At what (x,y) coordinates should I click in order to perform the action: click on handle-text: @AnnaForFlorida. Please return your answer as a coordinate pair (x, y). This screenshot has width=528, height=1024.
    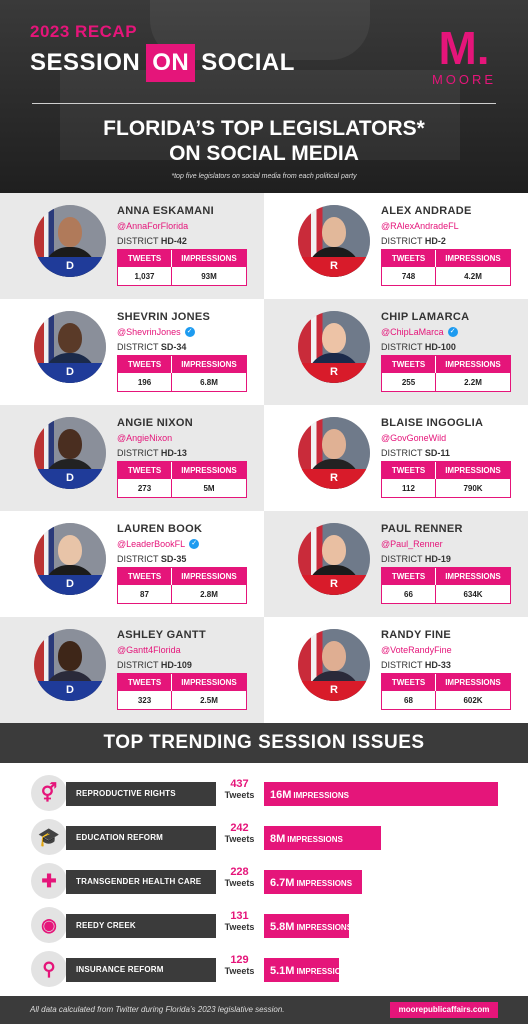
    Looking at the image, I should click on (153, 226).